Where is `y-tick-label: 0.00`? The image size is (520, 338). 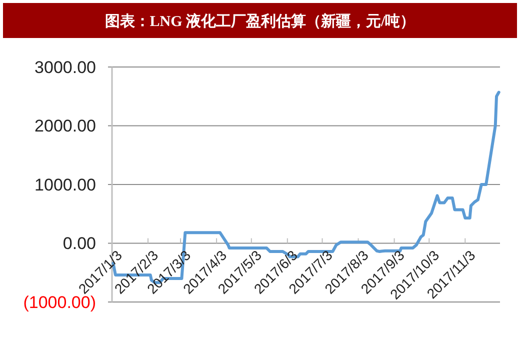 y-tick-label: 0.00 is located at coordinates (79, 244).